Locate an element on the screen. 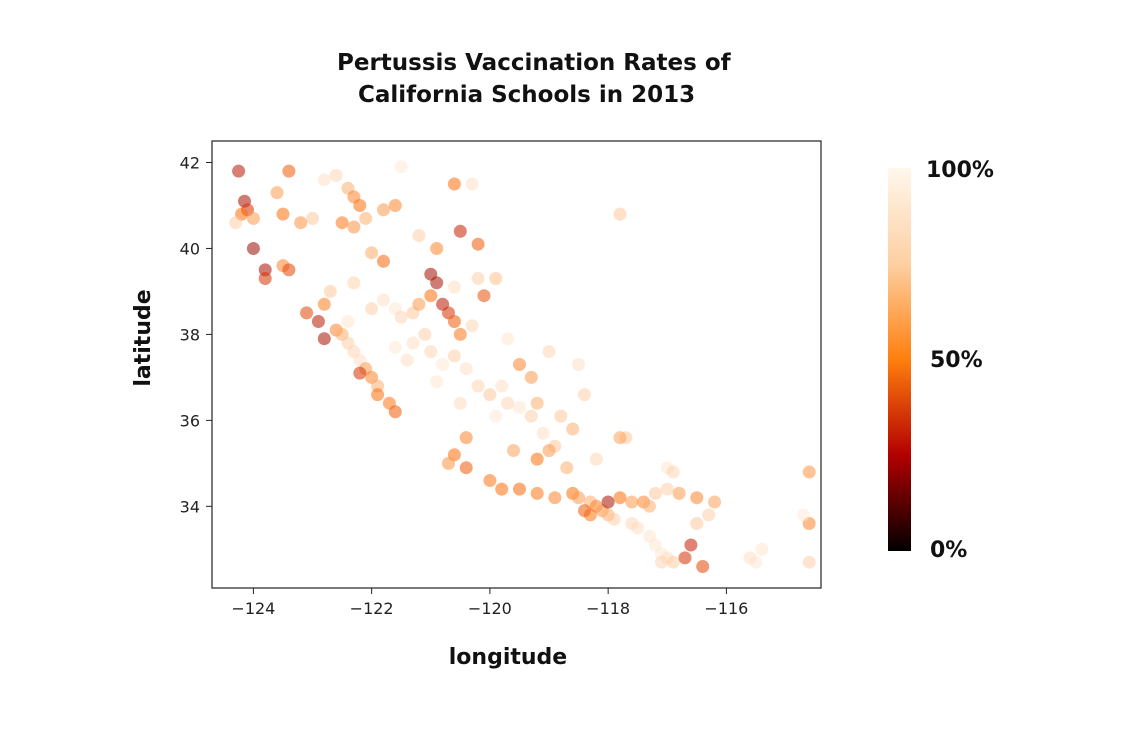 Image resolution: width=1124 pixels, height=735 pixels. x-tick-label: −116 is located at coordinates (726, 608).